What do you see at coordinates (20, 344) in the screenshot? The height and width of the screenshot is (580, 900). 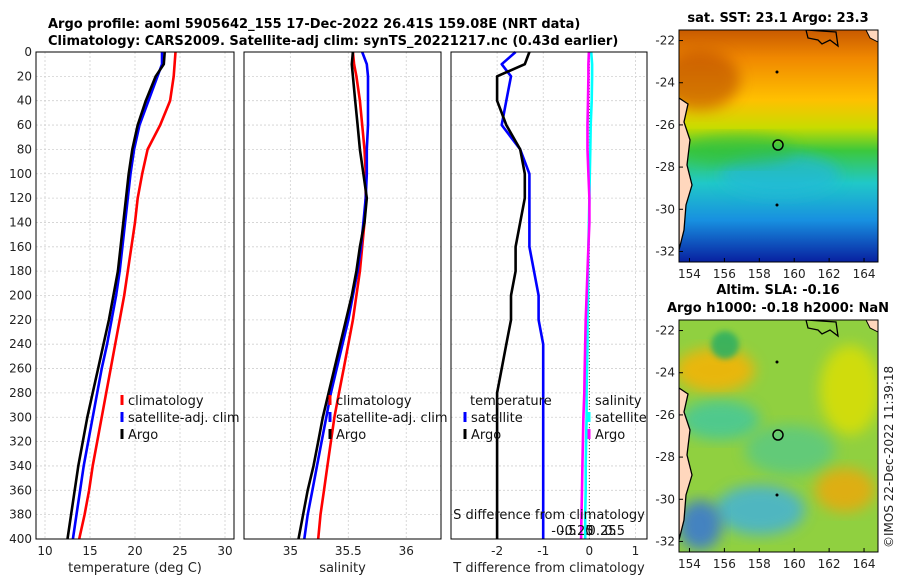 I see `depth-tick-label: 240` at bounding box center [20, 344].